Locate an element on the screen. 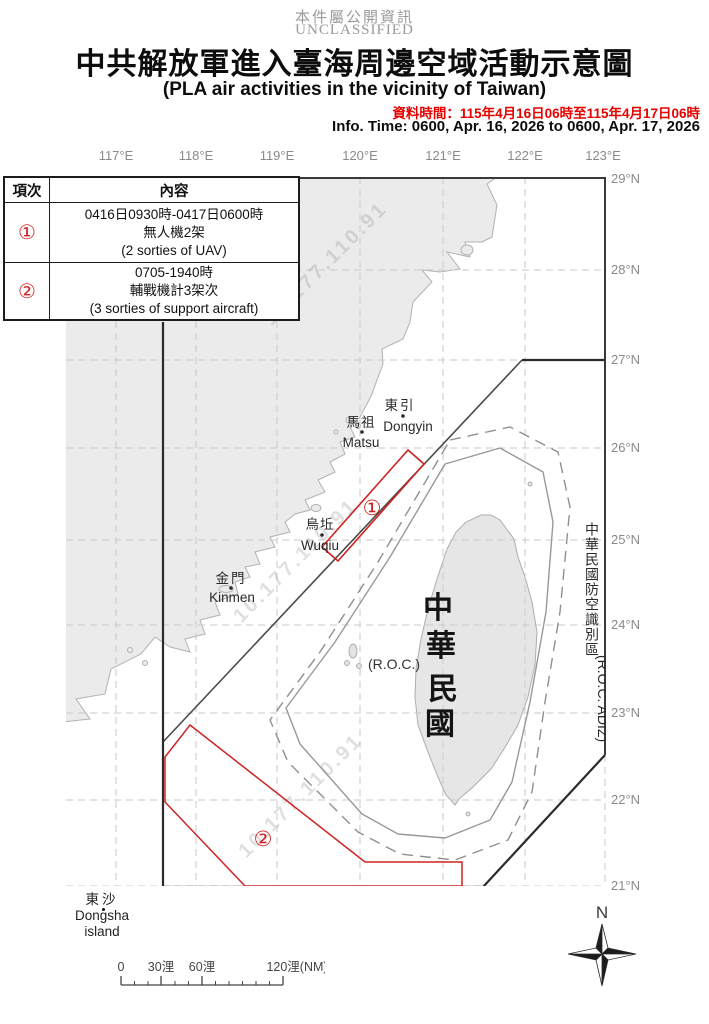 The height and width of the screenshot is (1024, 709). lon-label-123e: 123°E is located at coordinates (603, 155).